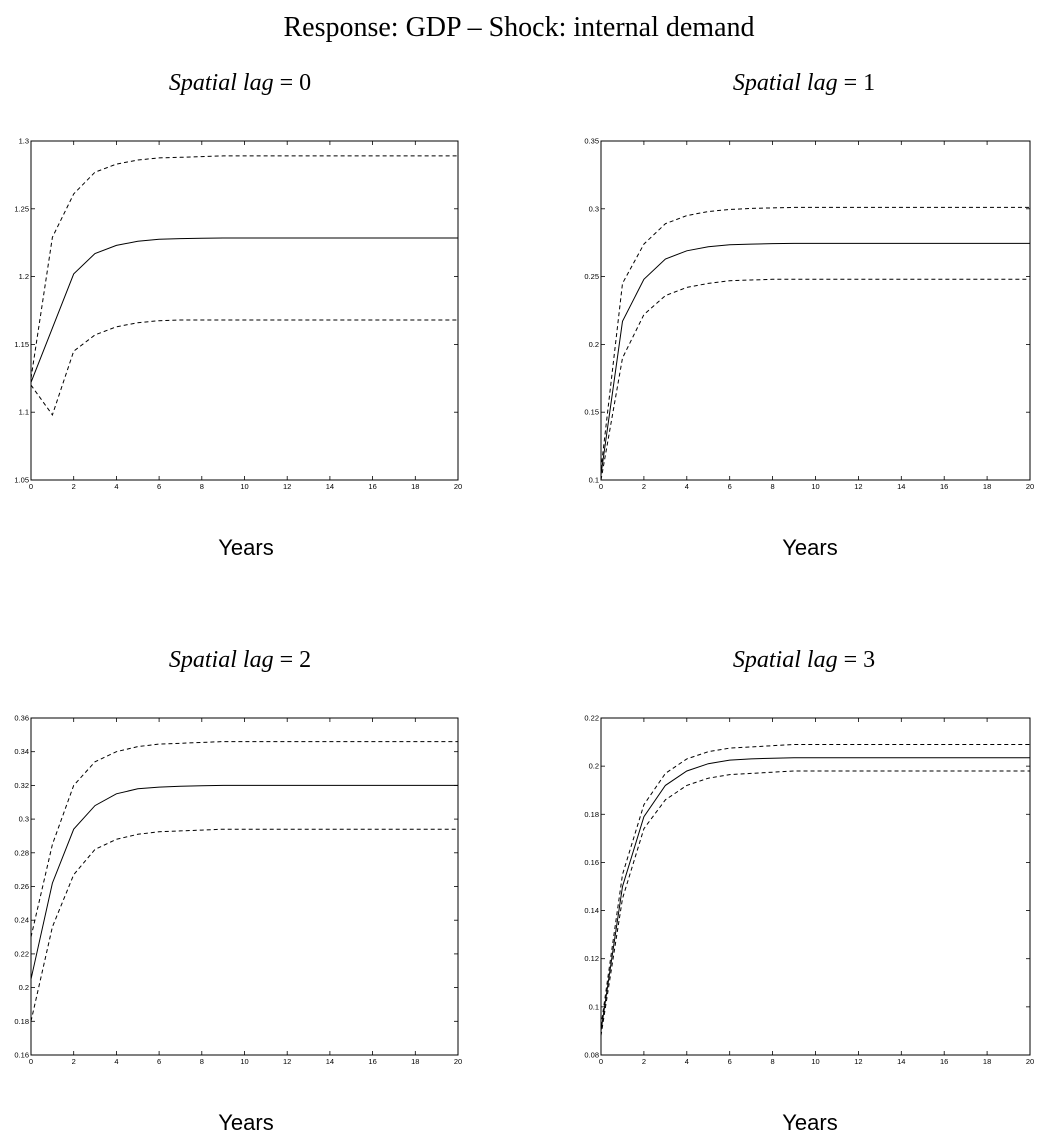  I want to click on panel-2-x-tick-label: 18, so click(987, 486).